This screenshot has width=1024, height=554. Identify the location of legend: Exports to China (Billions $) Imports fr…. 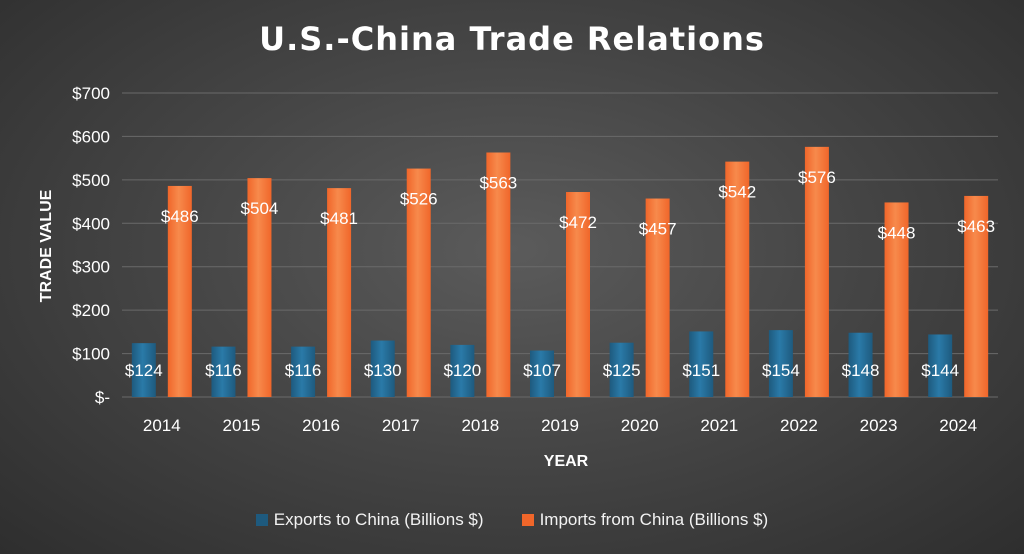
(512, 520).